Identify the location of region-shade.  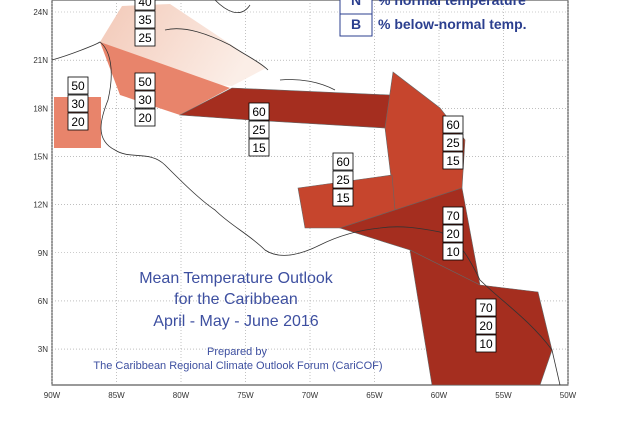
(165, 78).